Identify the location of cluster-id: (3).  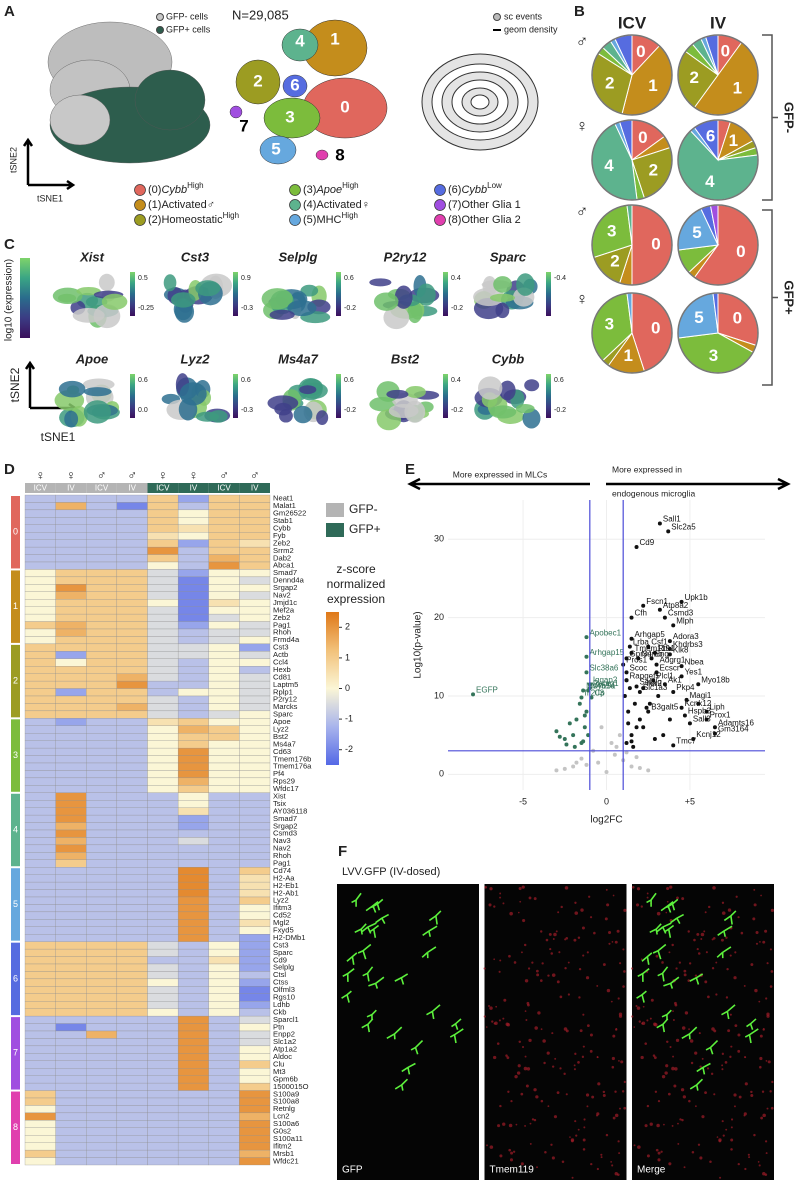
(309, 190).